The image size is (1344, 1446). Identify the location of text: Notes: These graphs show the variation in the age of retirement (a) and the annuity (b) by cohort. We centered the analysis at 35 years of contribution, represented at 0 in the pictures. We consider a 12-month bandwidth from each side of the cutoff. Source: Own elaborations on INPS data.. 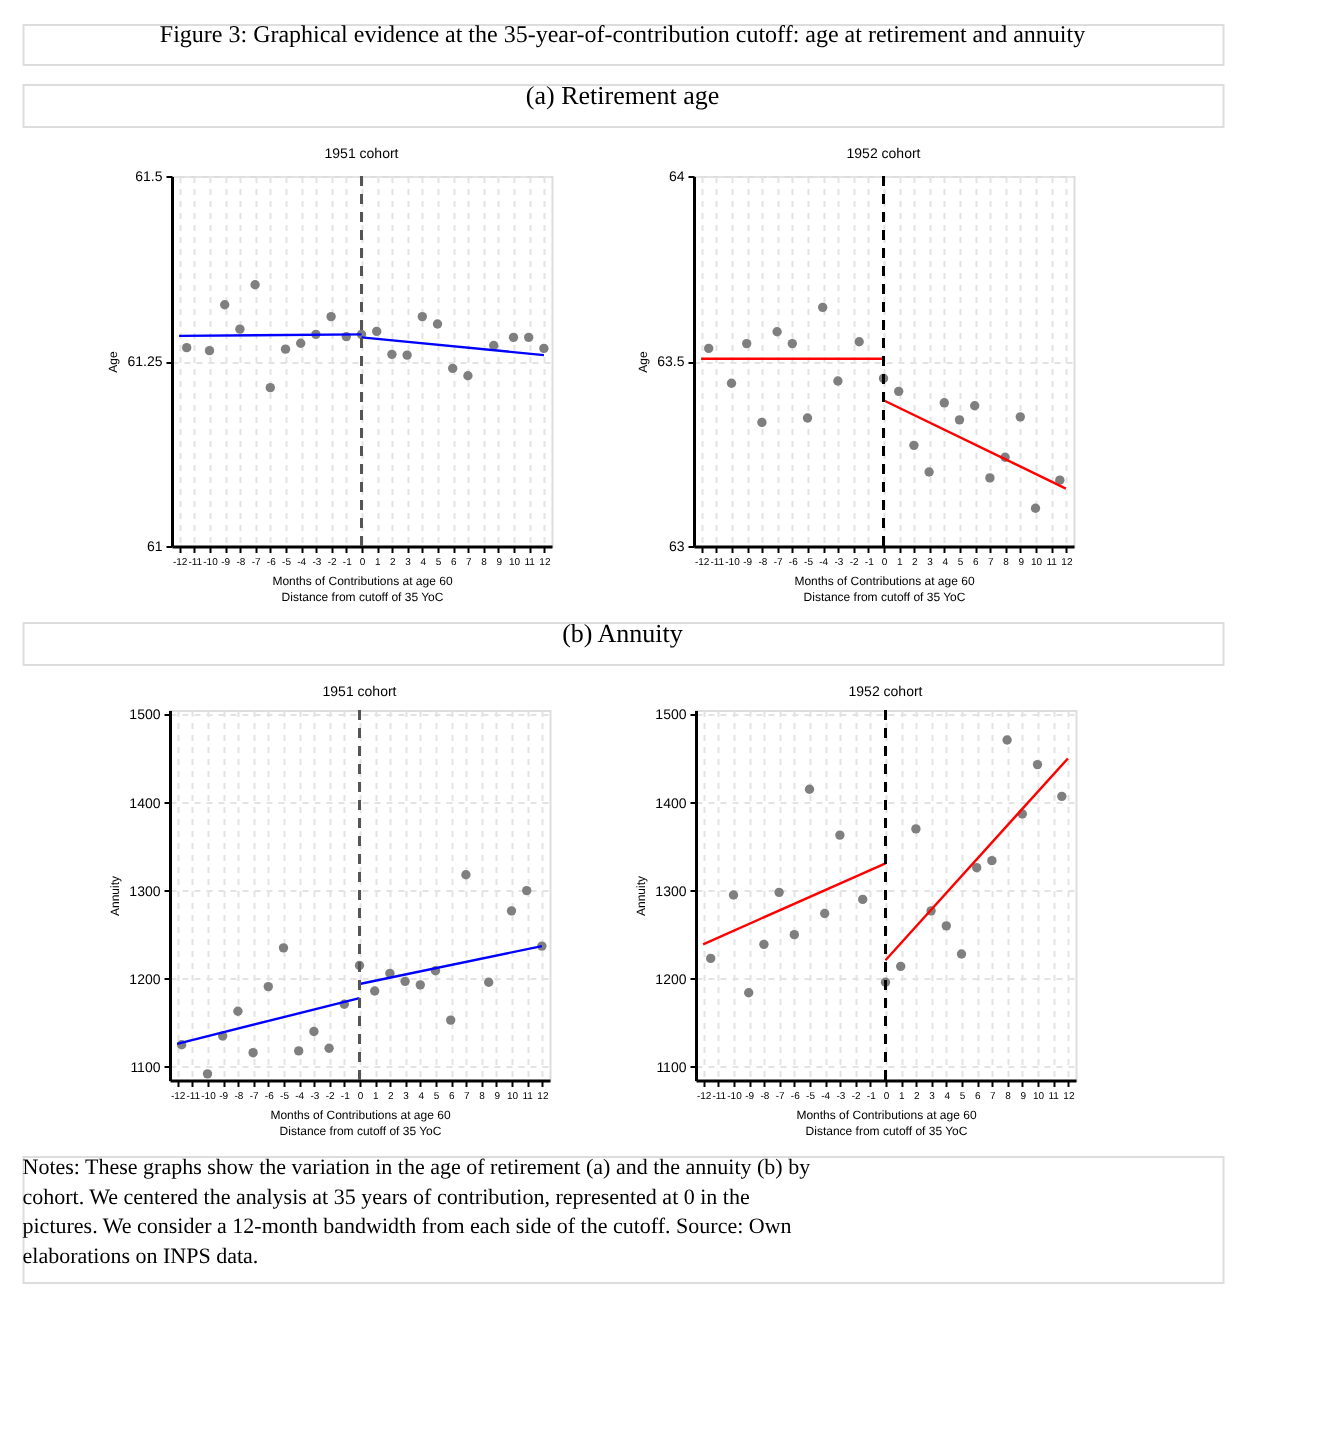
(417, 1213).